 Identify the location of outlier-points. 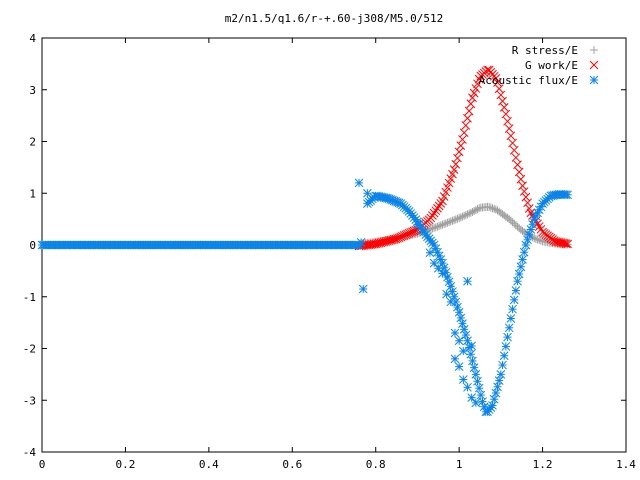
(417, 293).